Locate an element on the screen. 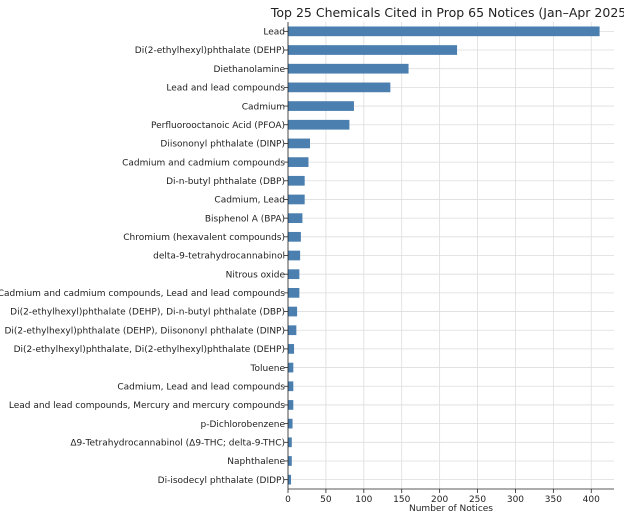  category-label: Di-n-butyl phthalate (DBP) is located at coordinates (225, 182).